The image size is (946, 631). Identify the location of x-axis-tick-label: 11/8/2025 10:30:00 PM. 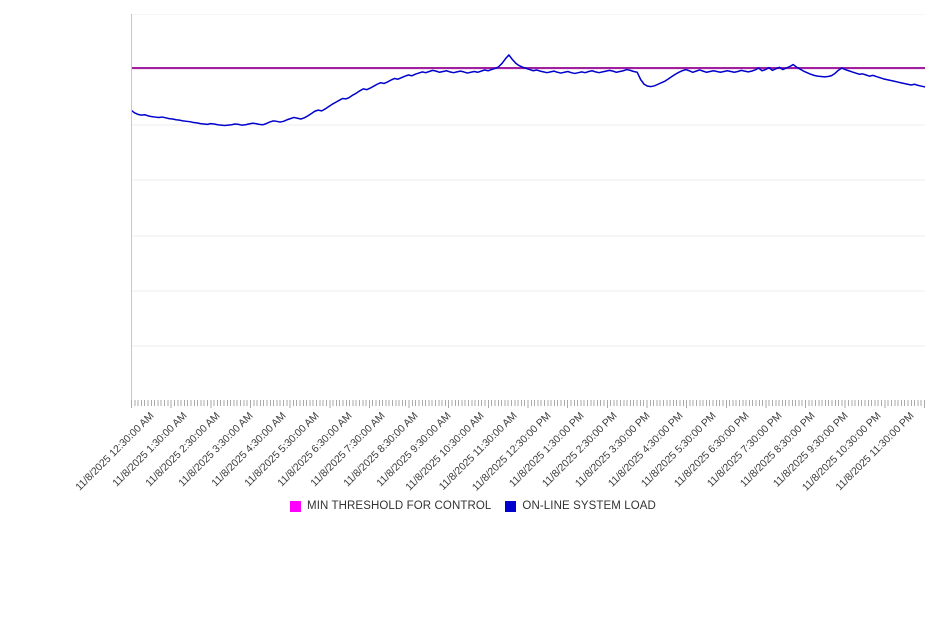
(842, 452).